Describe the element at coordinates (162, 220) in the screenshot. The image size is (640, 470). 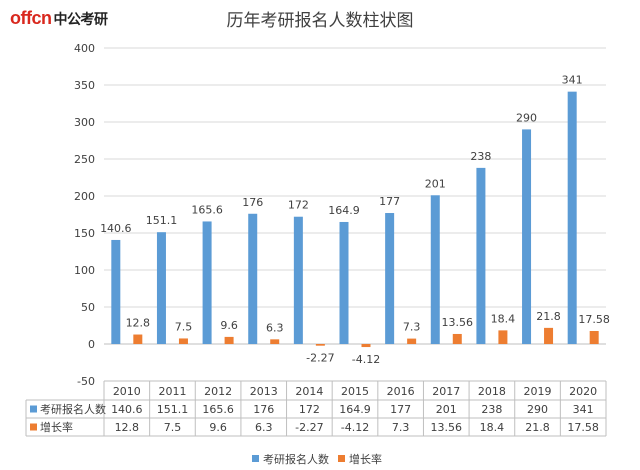
I see `data-label-registrants: 151.1` at that location.